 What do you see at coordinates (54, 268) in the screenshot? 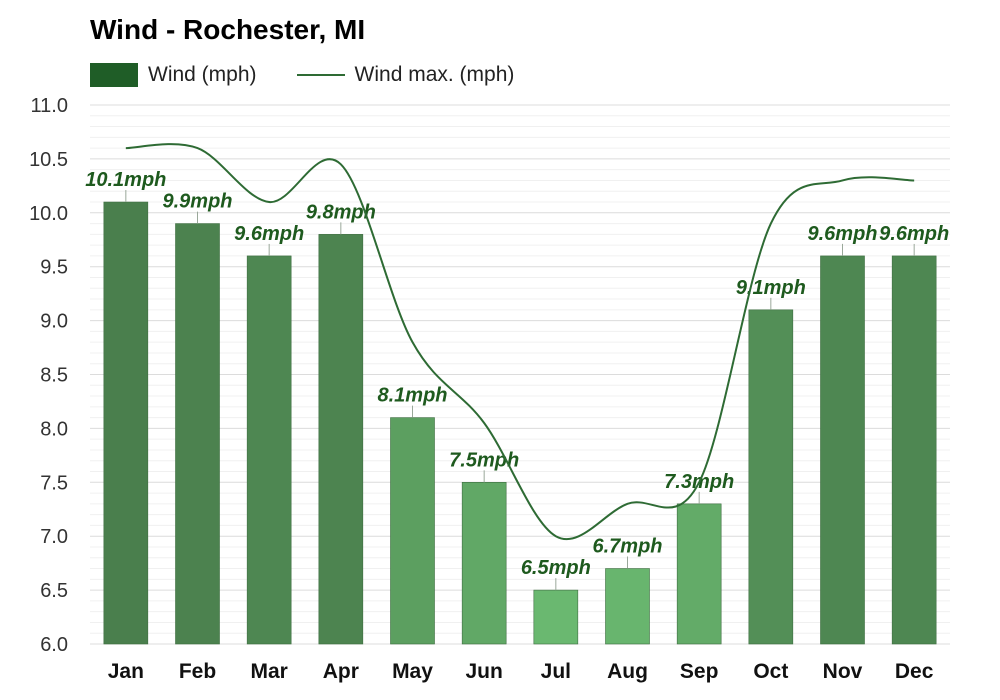
I see `y-tick-label: 9.5` at bounding box center [54, 268].